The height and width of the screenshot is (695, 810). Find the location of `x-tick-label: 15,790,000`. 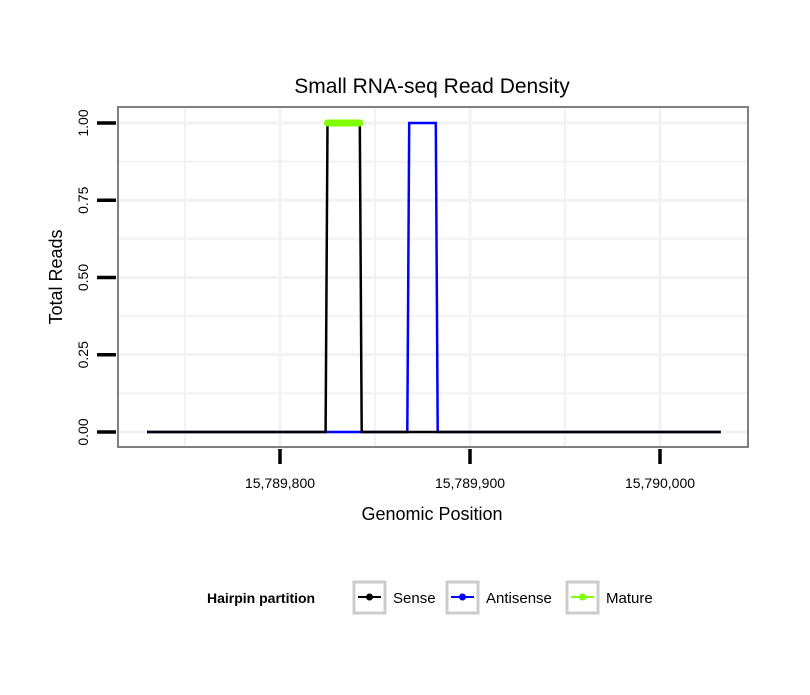

x-tick-label: 15,790,000 is located at coordinates (660, 483).